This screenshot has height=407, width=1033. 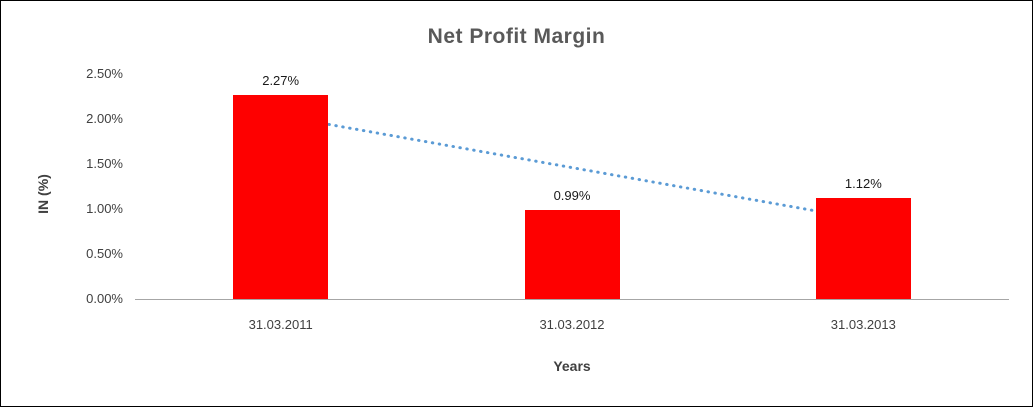 What do you see at coordinates (104, 208) in the screenshot?
I see `y-tick-label: 1.00%` at bounding box center [104, 208].